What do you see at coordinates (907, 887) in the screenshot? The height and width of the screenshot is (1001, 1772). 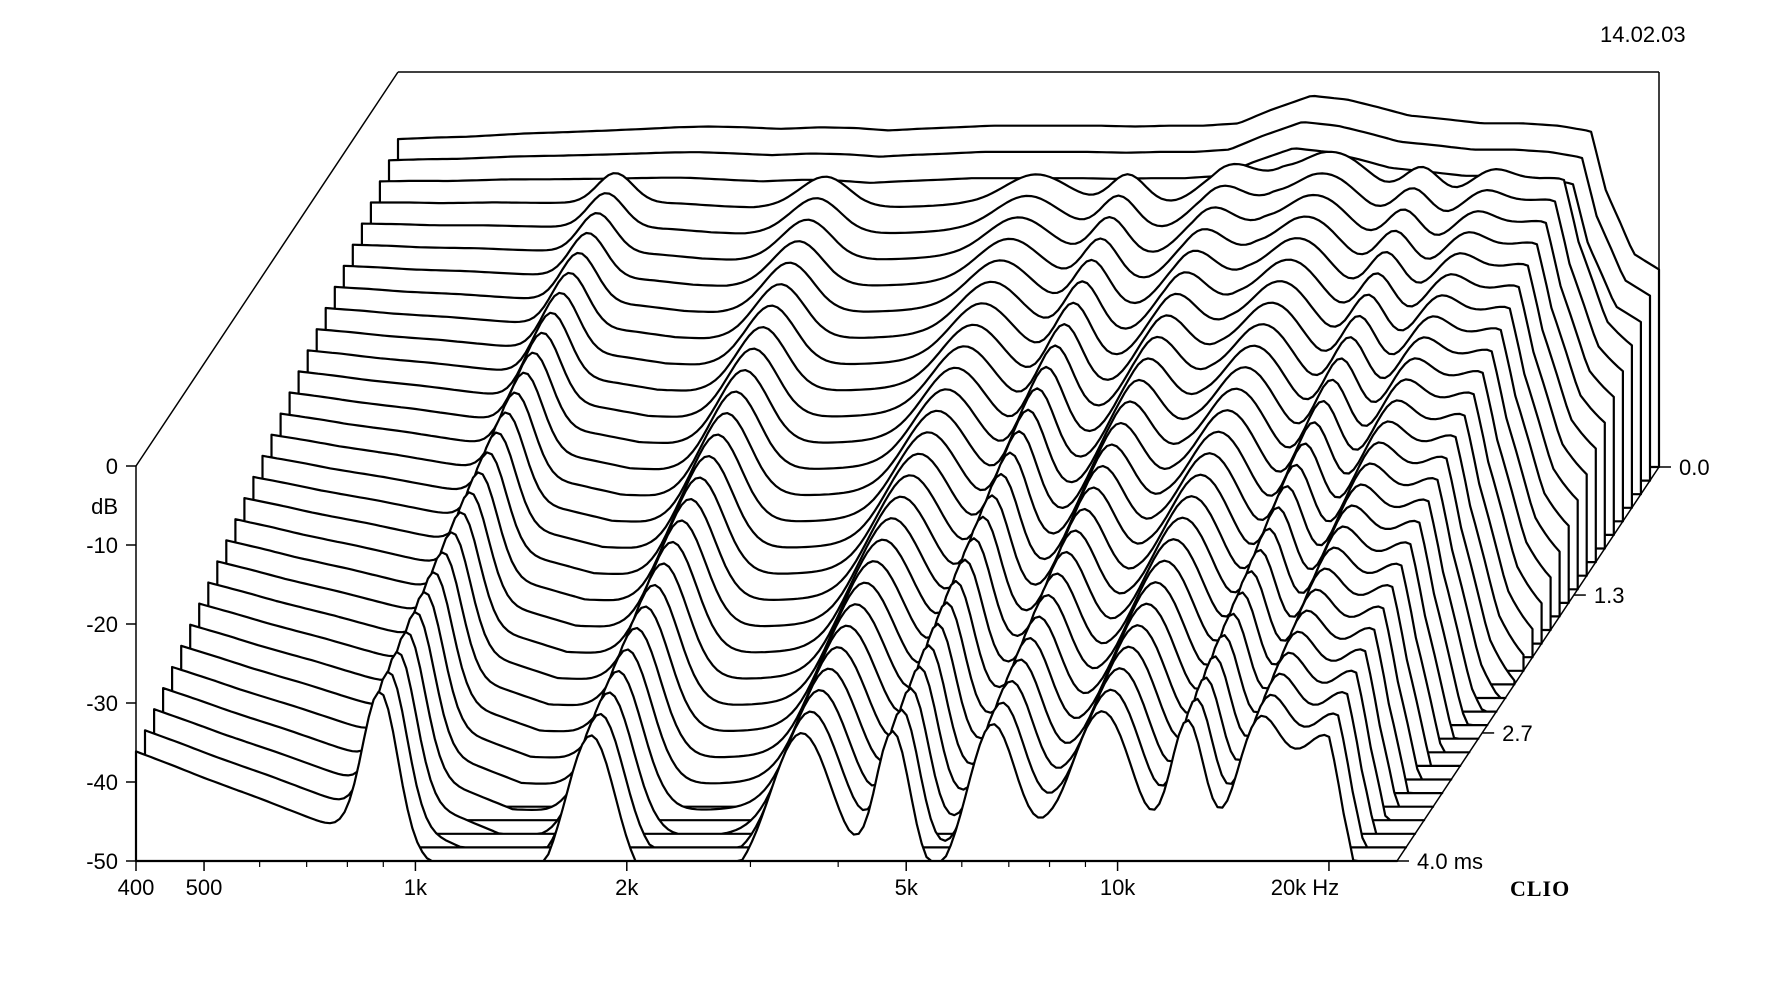 I see `x-tick-label: 5k` at bounding box center [907, 887].